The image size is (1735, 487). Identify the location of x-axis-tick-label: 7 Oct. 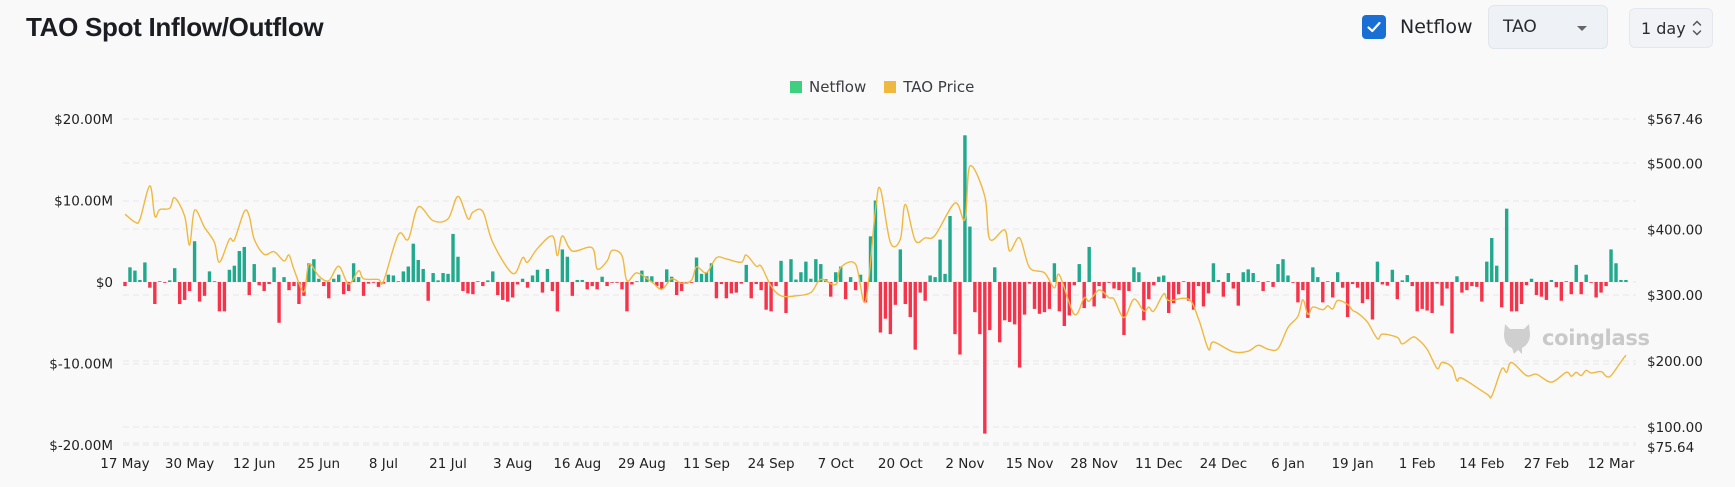
(836, 464).